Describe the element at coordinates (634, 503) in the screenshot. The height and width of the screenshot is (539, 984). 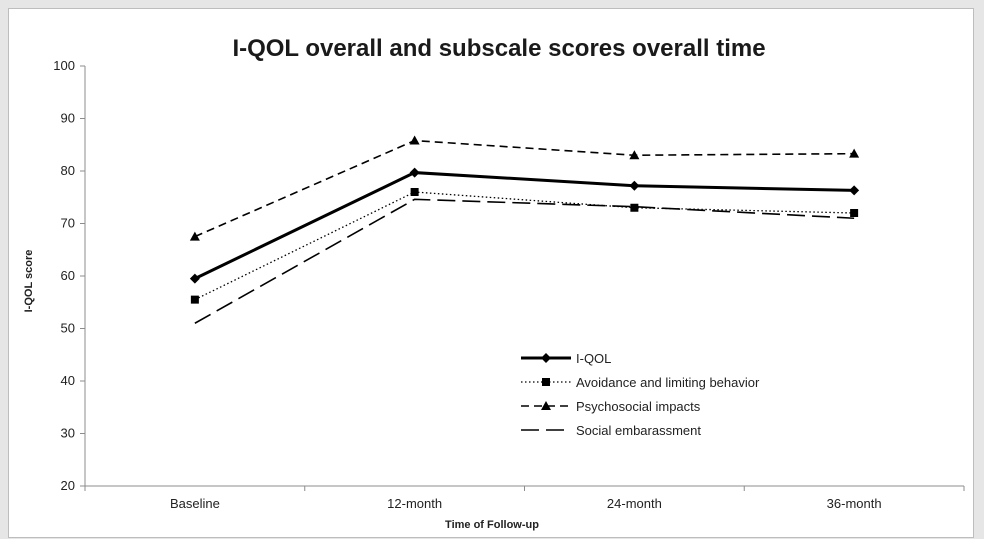
I see `x-tick-label: 24-month` at that location.